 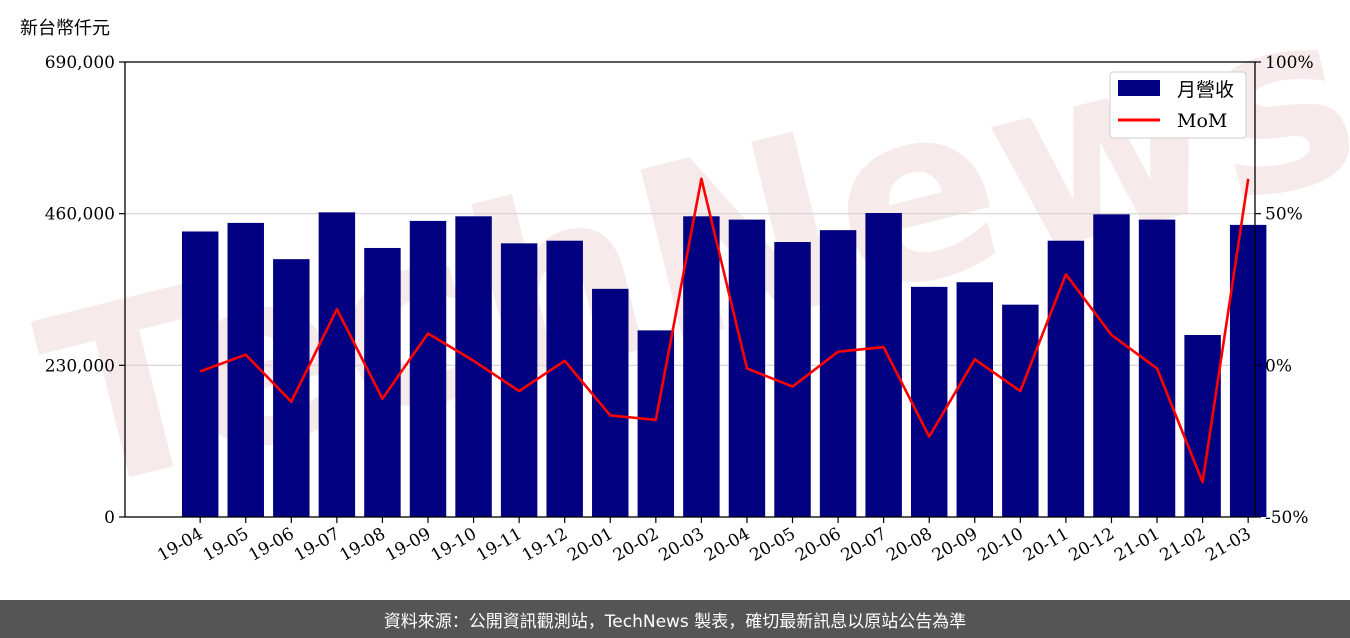 What do you see at coordinates (109, 518) in the screenshot?
I see `left-tick-label: 0` at bounding box center [109, 518].